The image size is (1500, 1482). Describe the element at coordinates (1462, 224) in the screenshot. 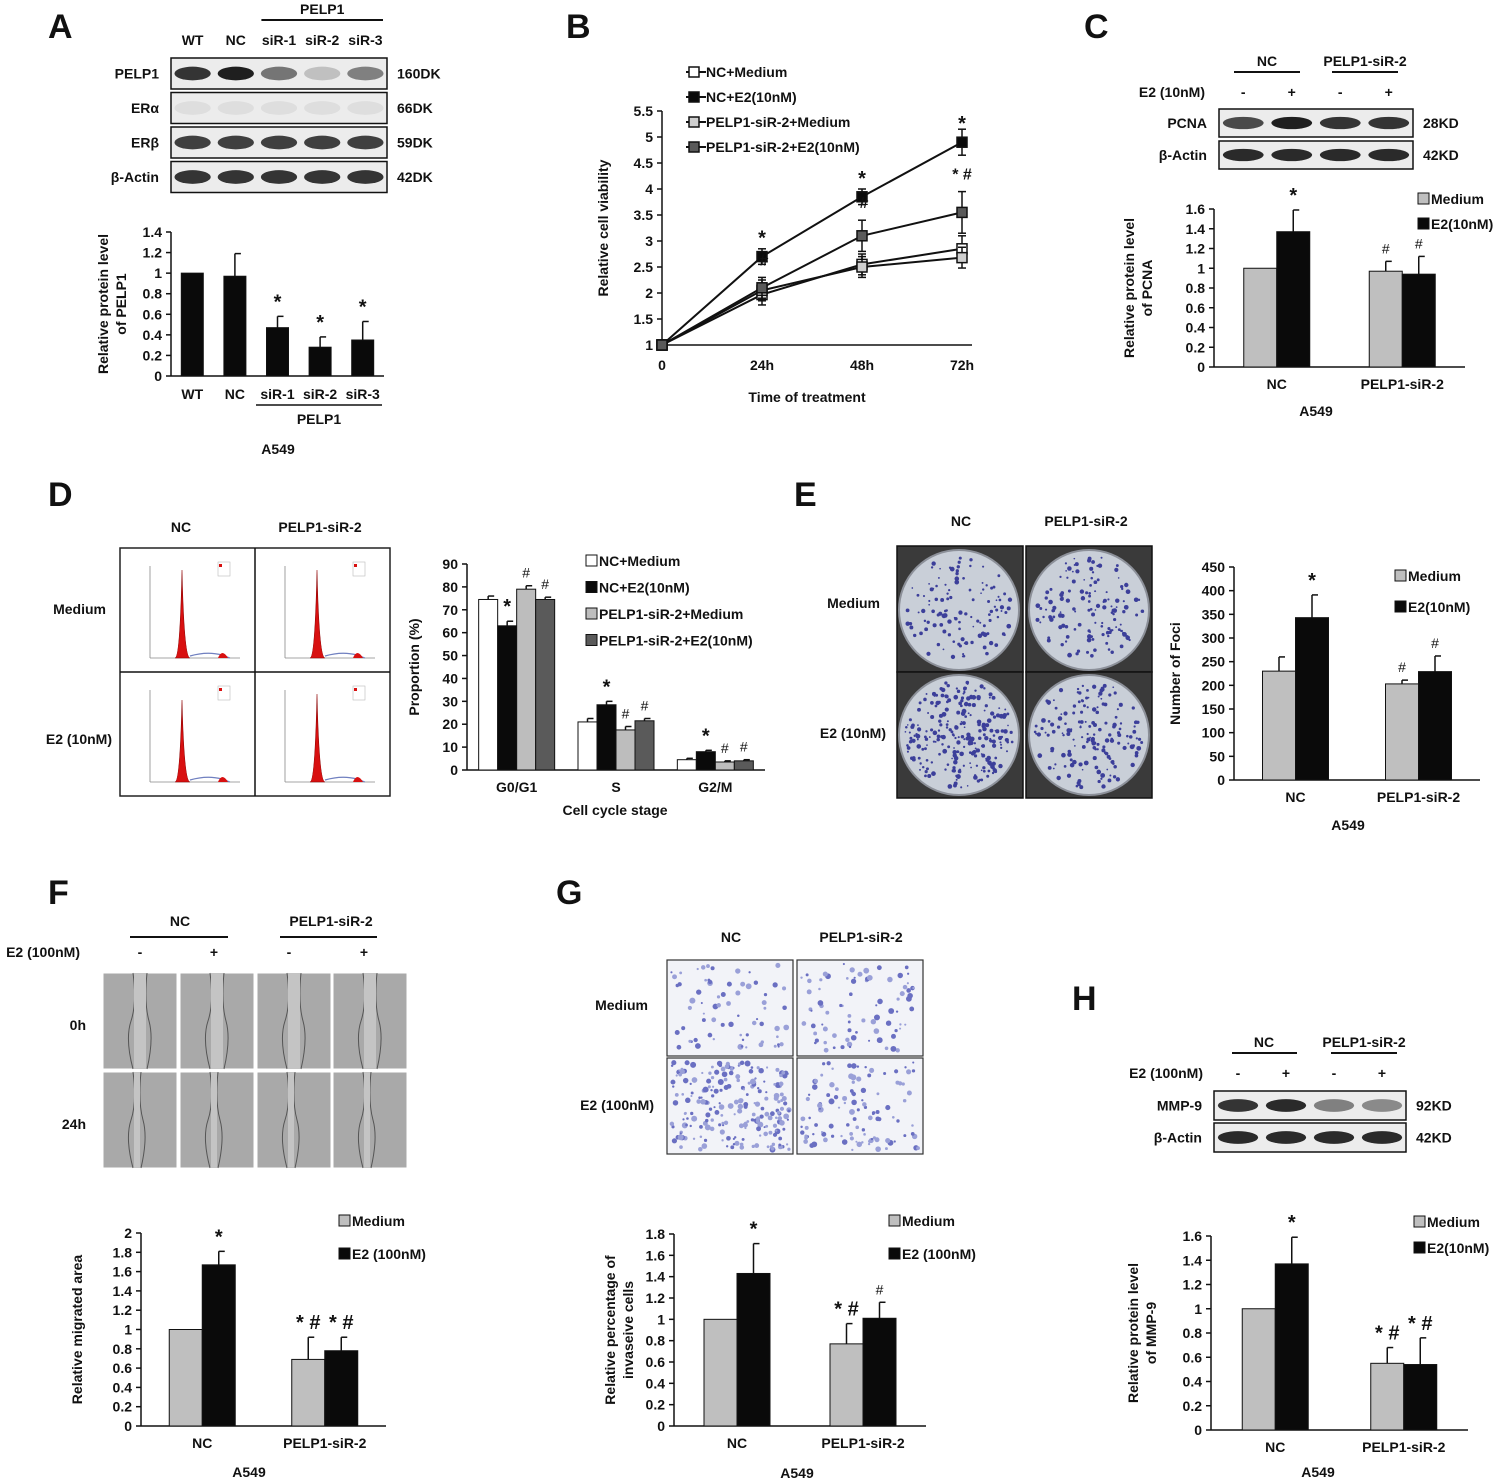

I see `chart-c-legend-item: E2(10nM)` at that location.